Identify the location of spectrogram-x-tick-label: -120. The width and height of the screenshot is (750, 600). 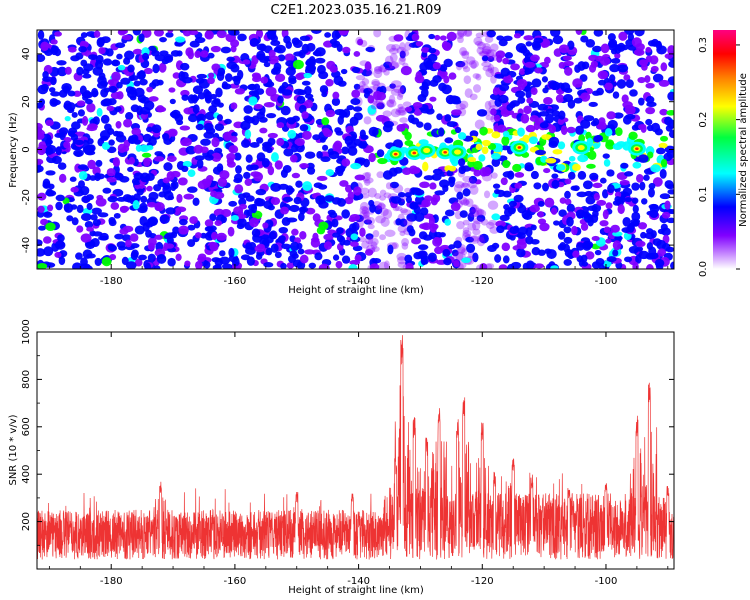
(482, 281).